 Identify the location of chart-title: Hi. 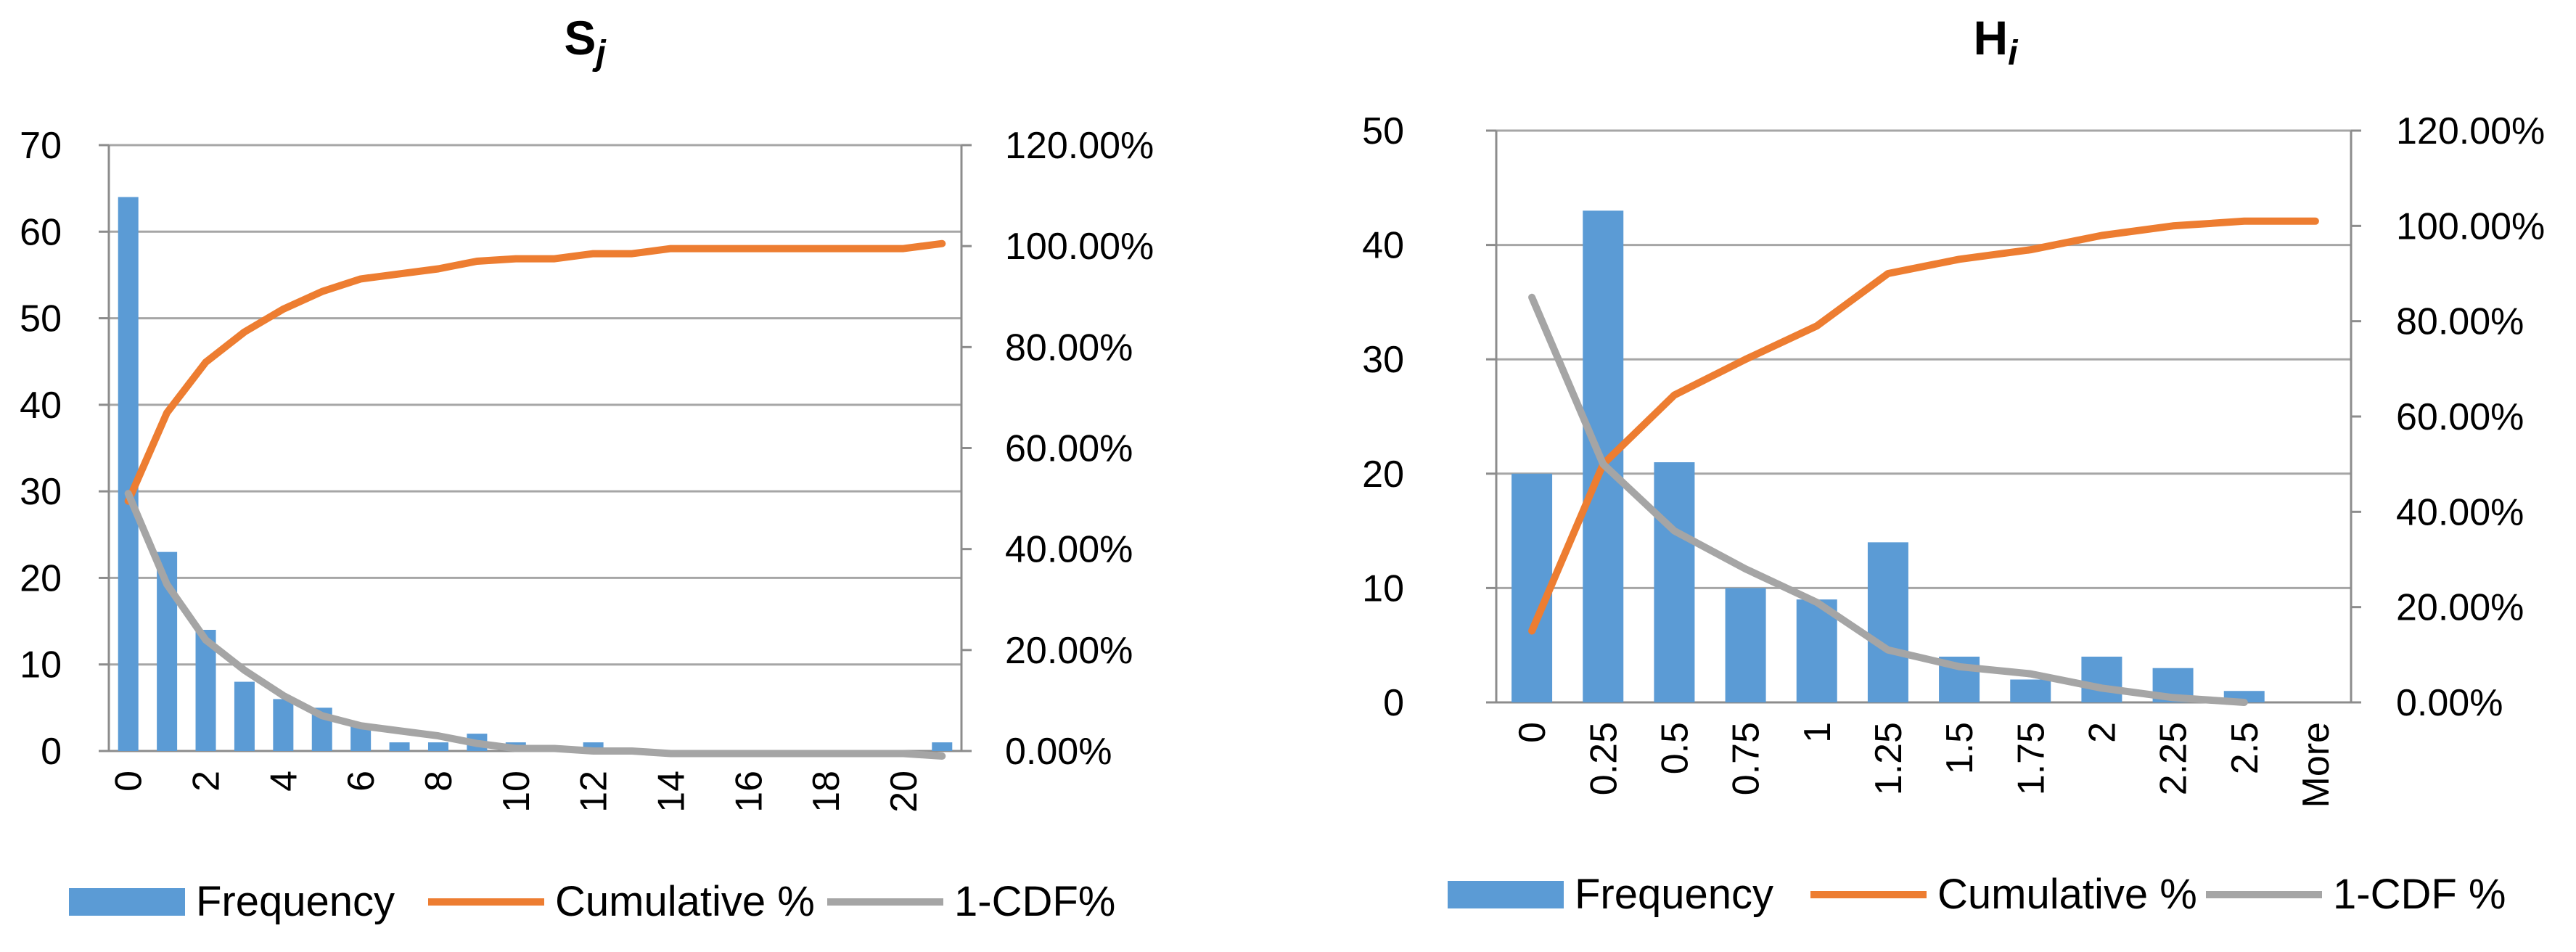
(1996, 42).